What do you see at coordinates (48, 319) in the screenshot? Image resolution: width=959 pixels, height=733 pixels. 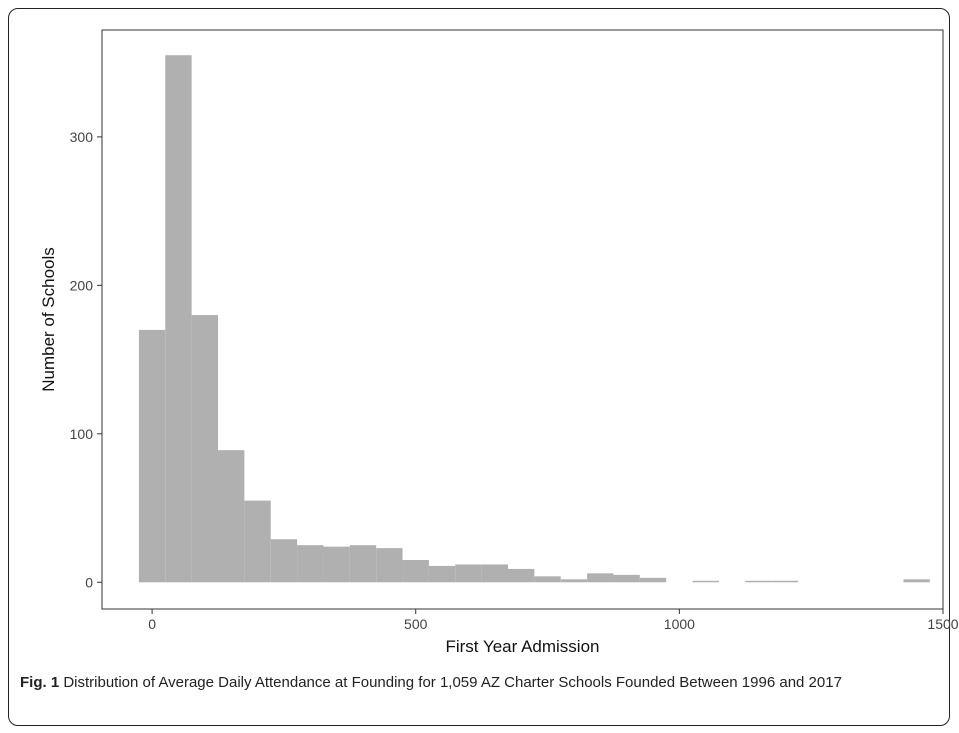 I see `y-axis-label: Number of Schools` at bounding box center [48, 319].